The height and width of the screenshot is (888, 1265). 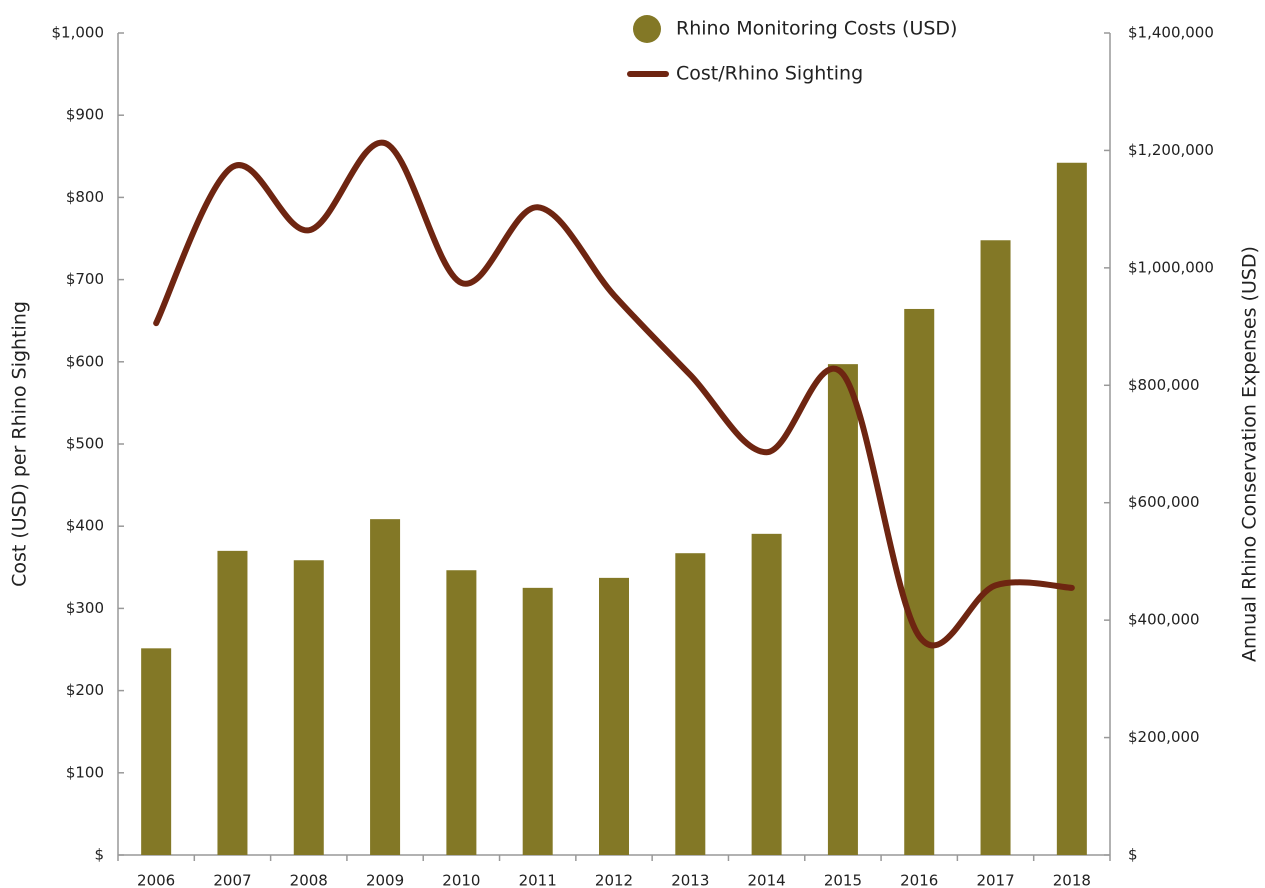 I want to click on x-tick-label: 2014, so click(x=767, y=880).